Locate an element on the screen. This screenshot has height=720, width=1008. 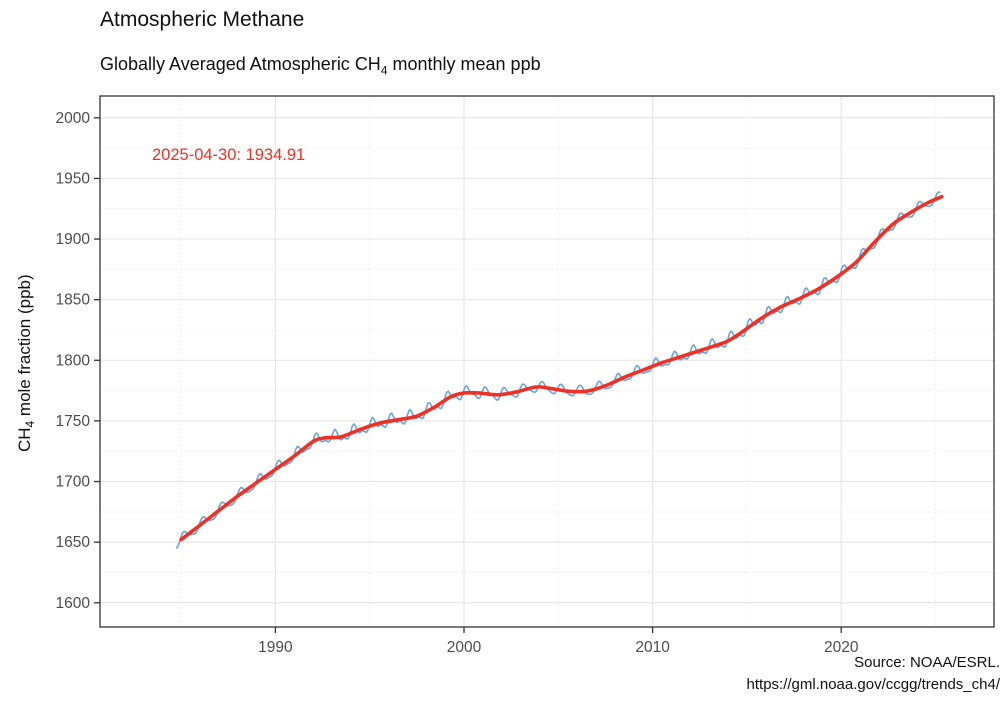
x-tick-label: 2010 is located at coordinates (652, 647).